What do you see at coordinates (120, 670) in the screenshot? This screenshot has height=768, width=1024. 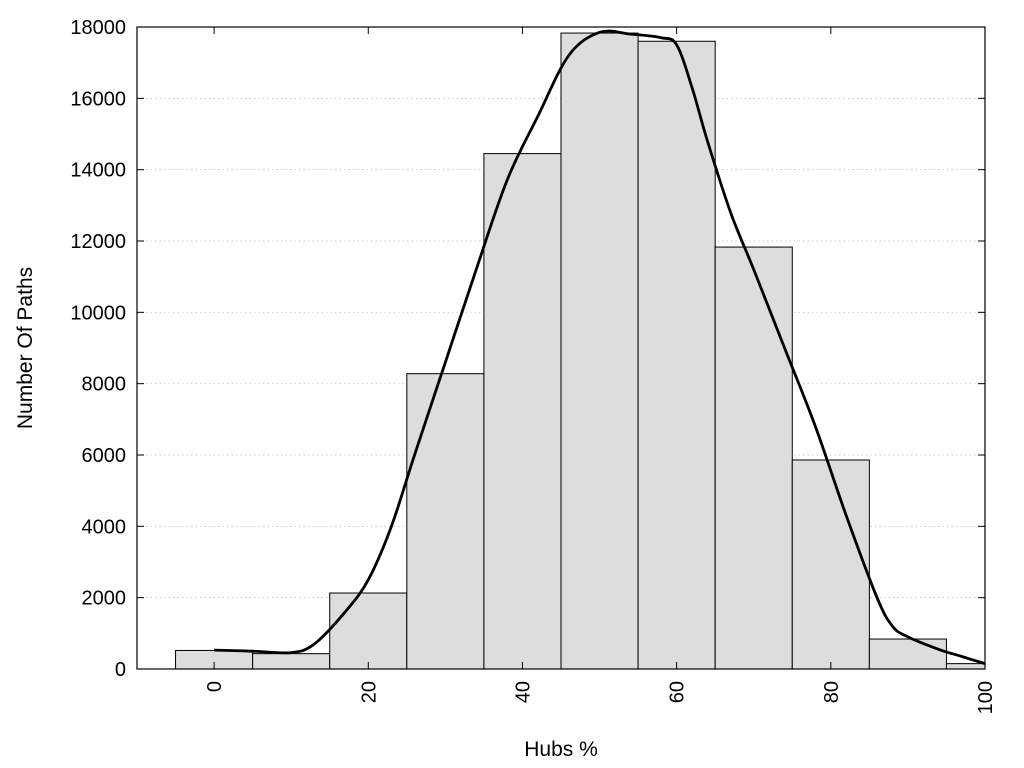 I see `y-tick-label: 0` at bounding box center [120, 670].